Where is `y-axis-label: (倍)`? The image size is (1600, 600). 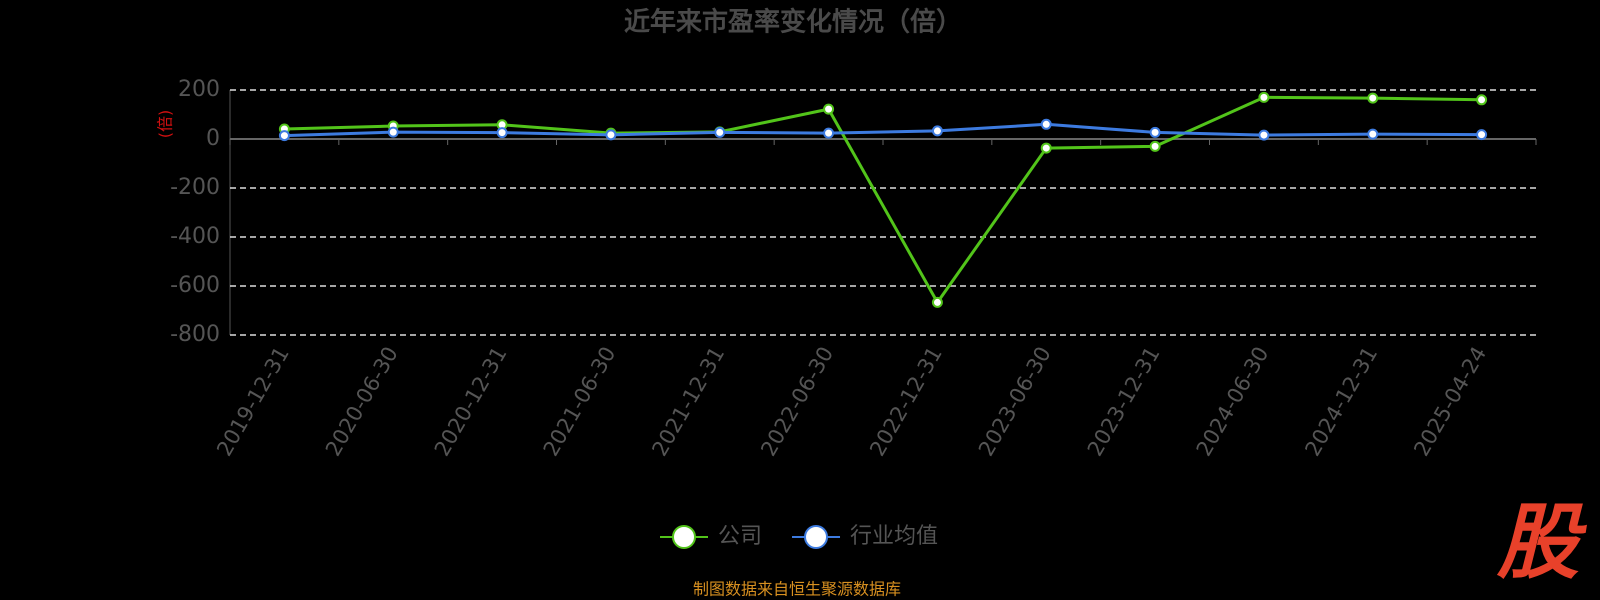
y-axis-label: (倍) is located at coordinates (165, 124).